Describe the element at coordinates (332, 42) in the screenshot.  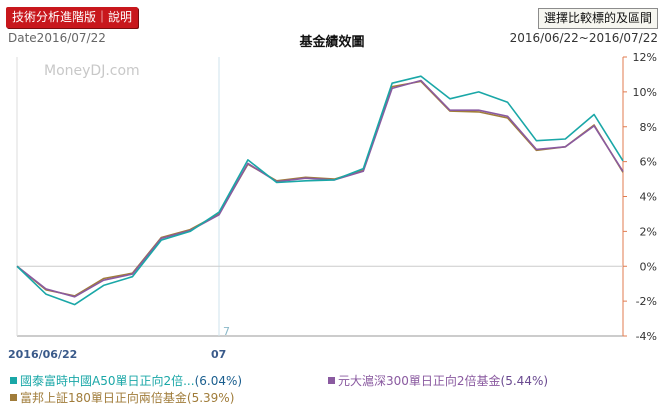
I see `chart-title: 基金績效圖` at that location.